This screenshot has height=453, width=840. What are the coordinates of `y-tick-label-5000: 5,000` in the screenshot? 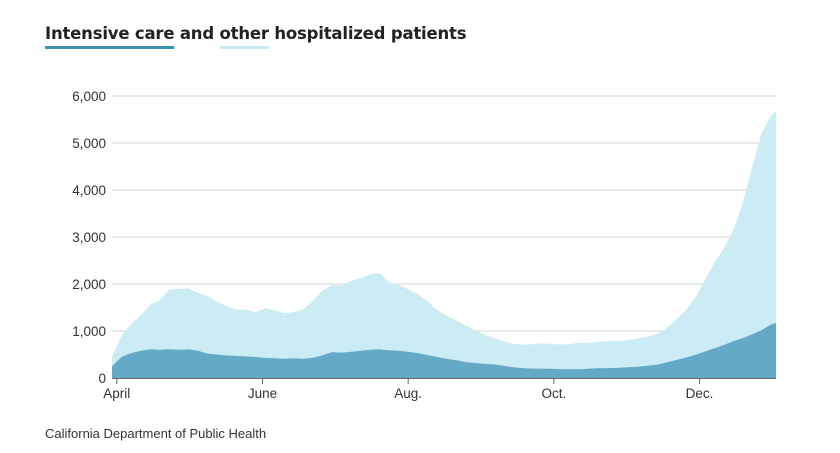 It's located at (89, 143).